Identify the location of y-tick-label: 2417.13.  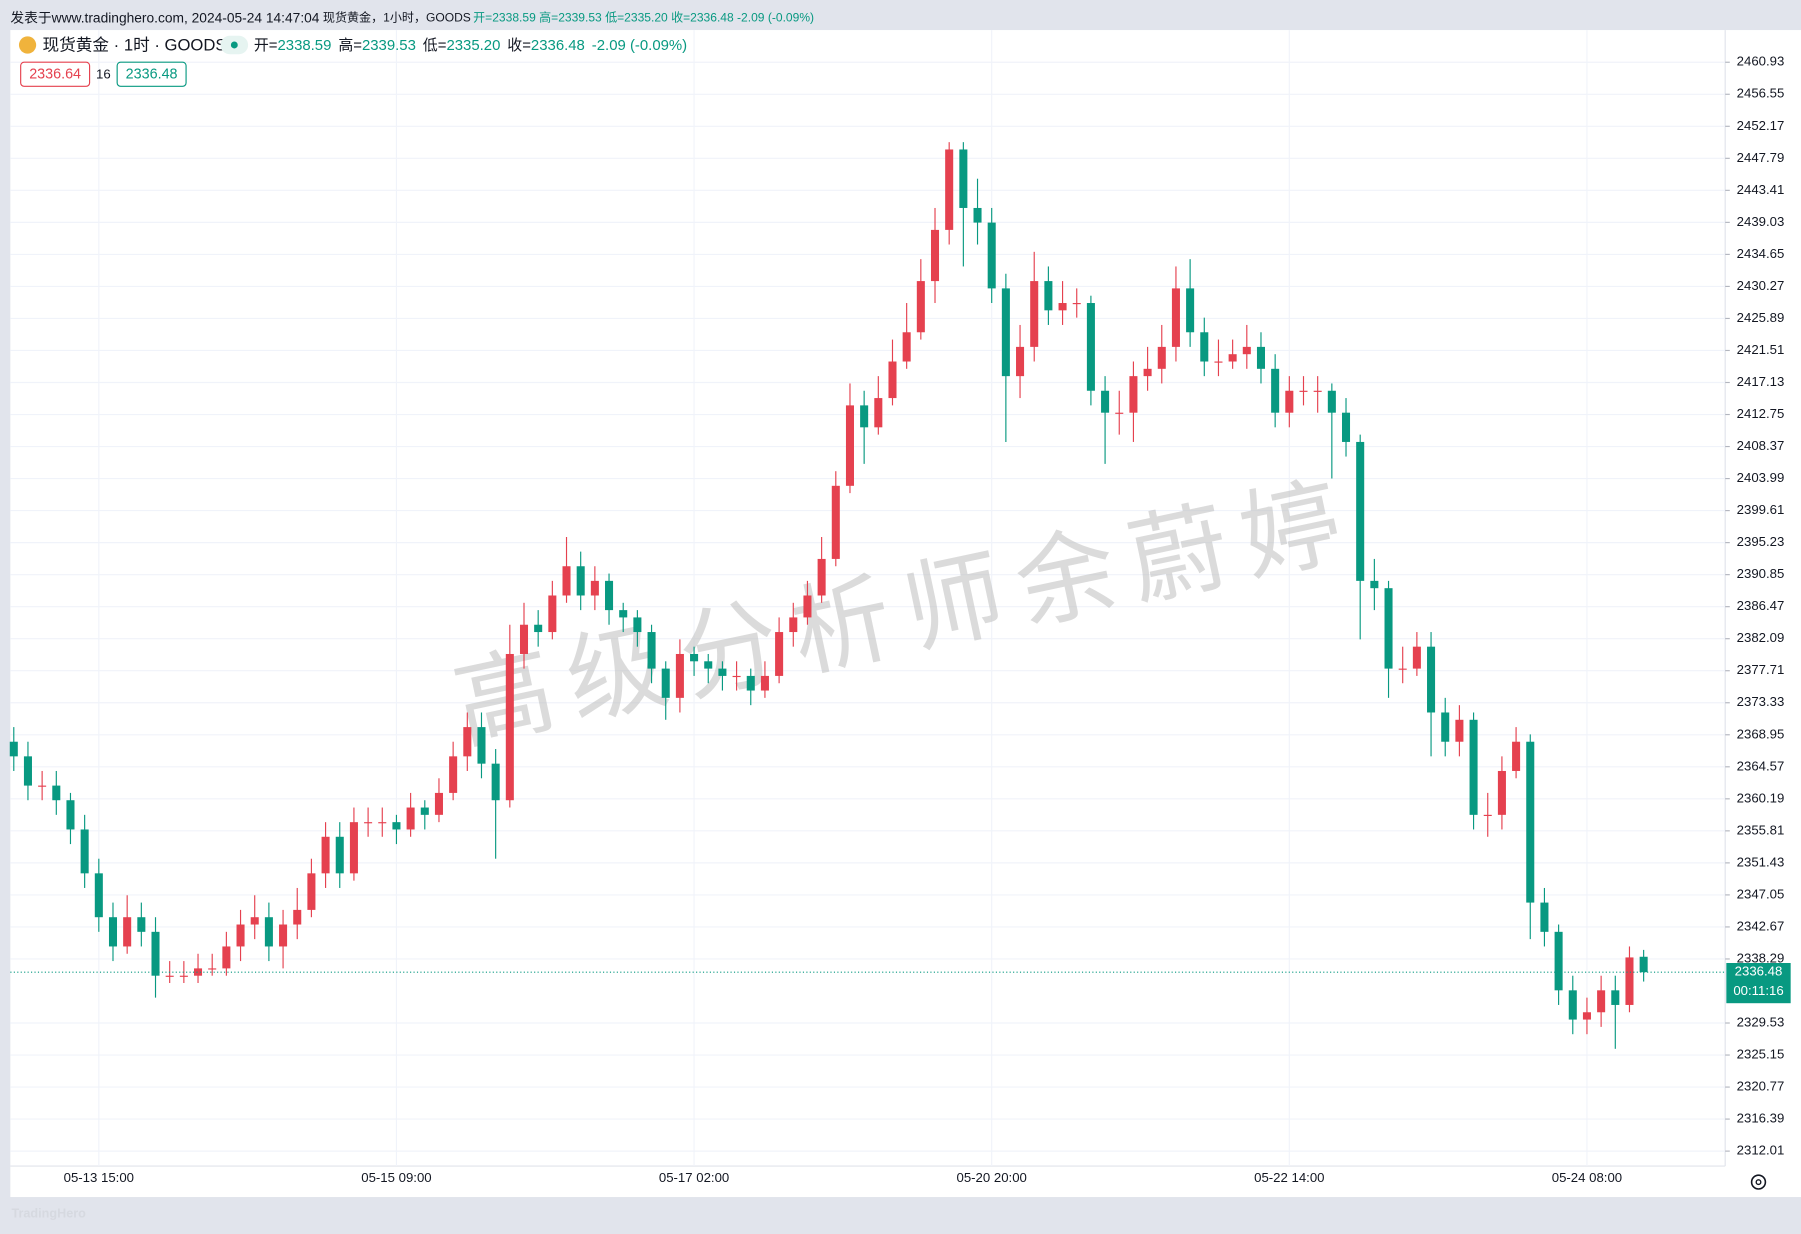
(1761, 381).